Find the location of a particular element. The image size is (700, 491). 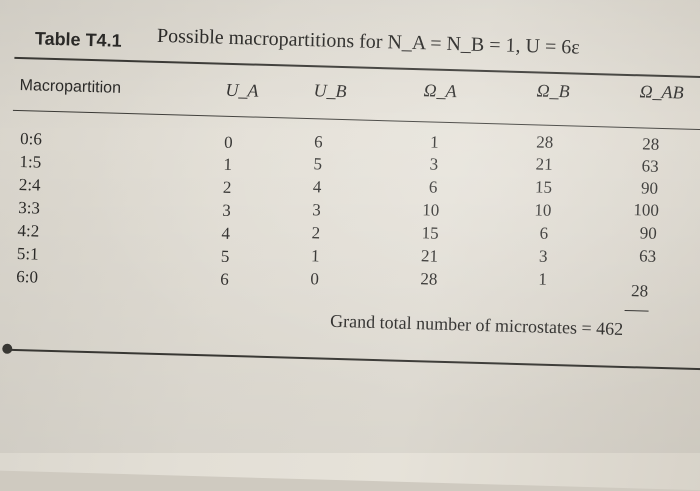

table-row-oa: 1 is located at coordinates (434, 142).